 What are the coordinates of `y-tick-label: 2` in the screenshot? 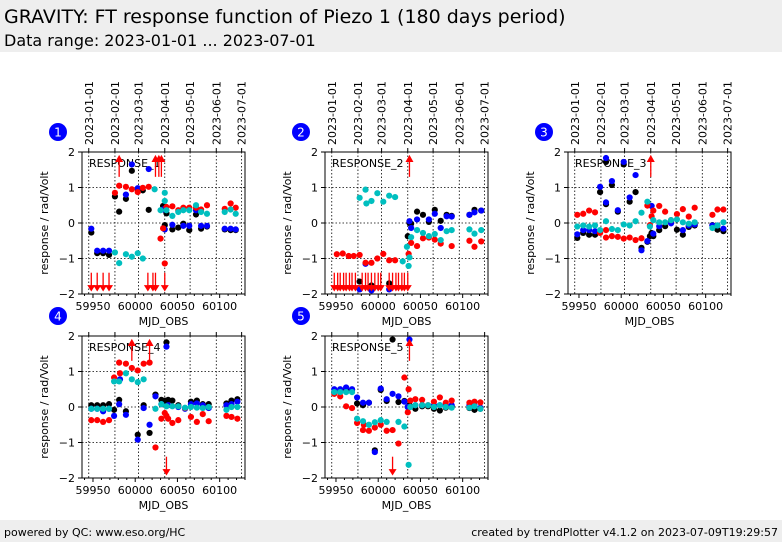 It's located at (71, 336).